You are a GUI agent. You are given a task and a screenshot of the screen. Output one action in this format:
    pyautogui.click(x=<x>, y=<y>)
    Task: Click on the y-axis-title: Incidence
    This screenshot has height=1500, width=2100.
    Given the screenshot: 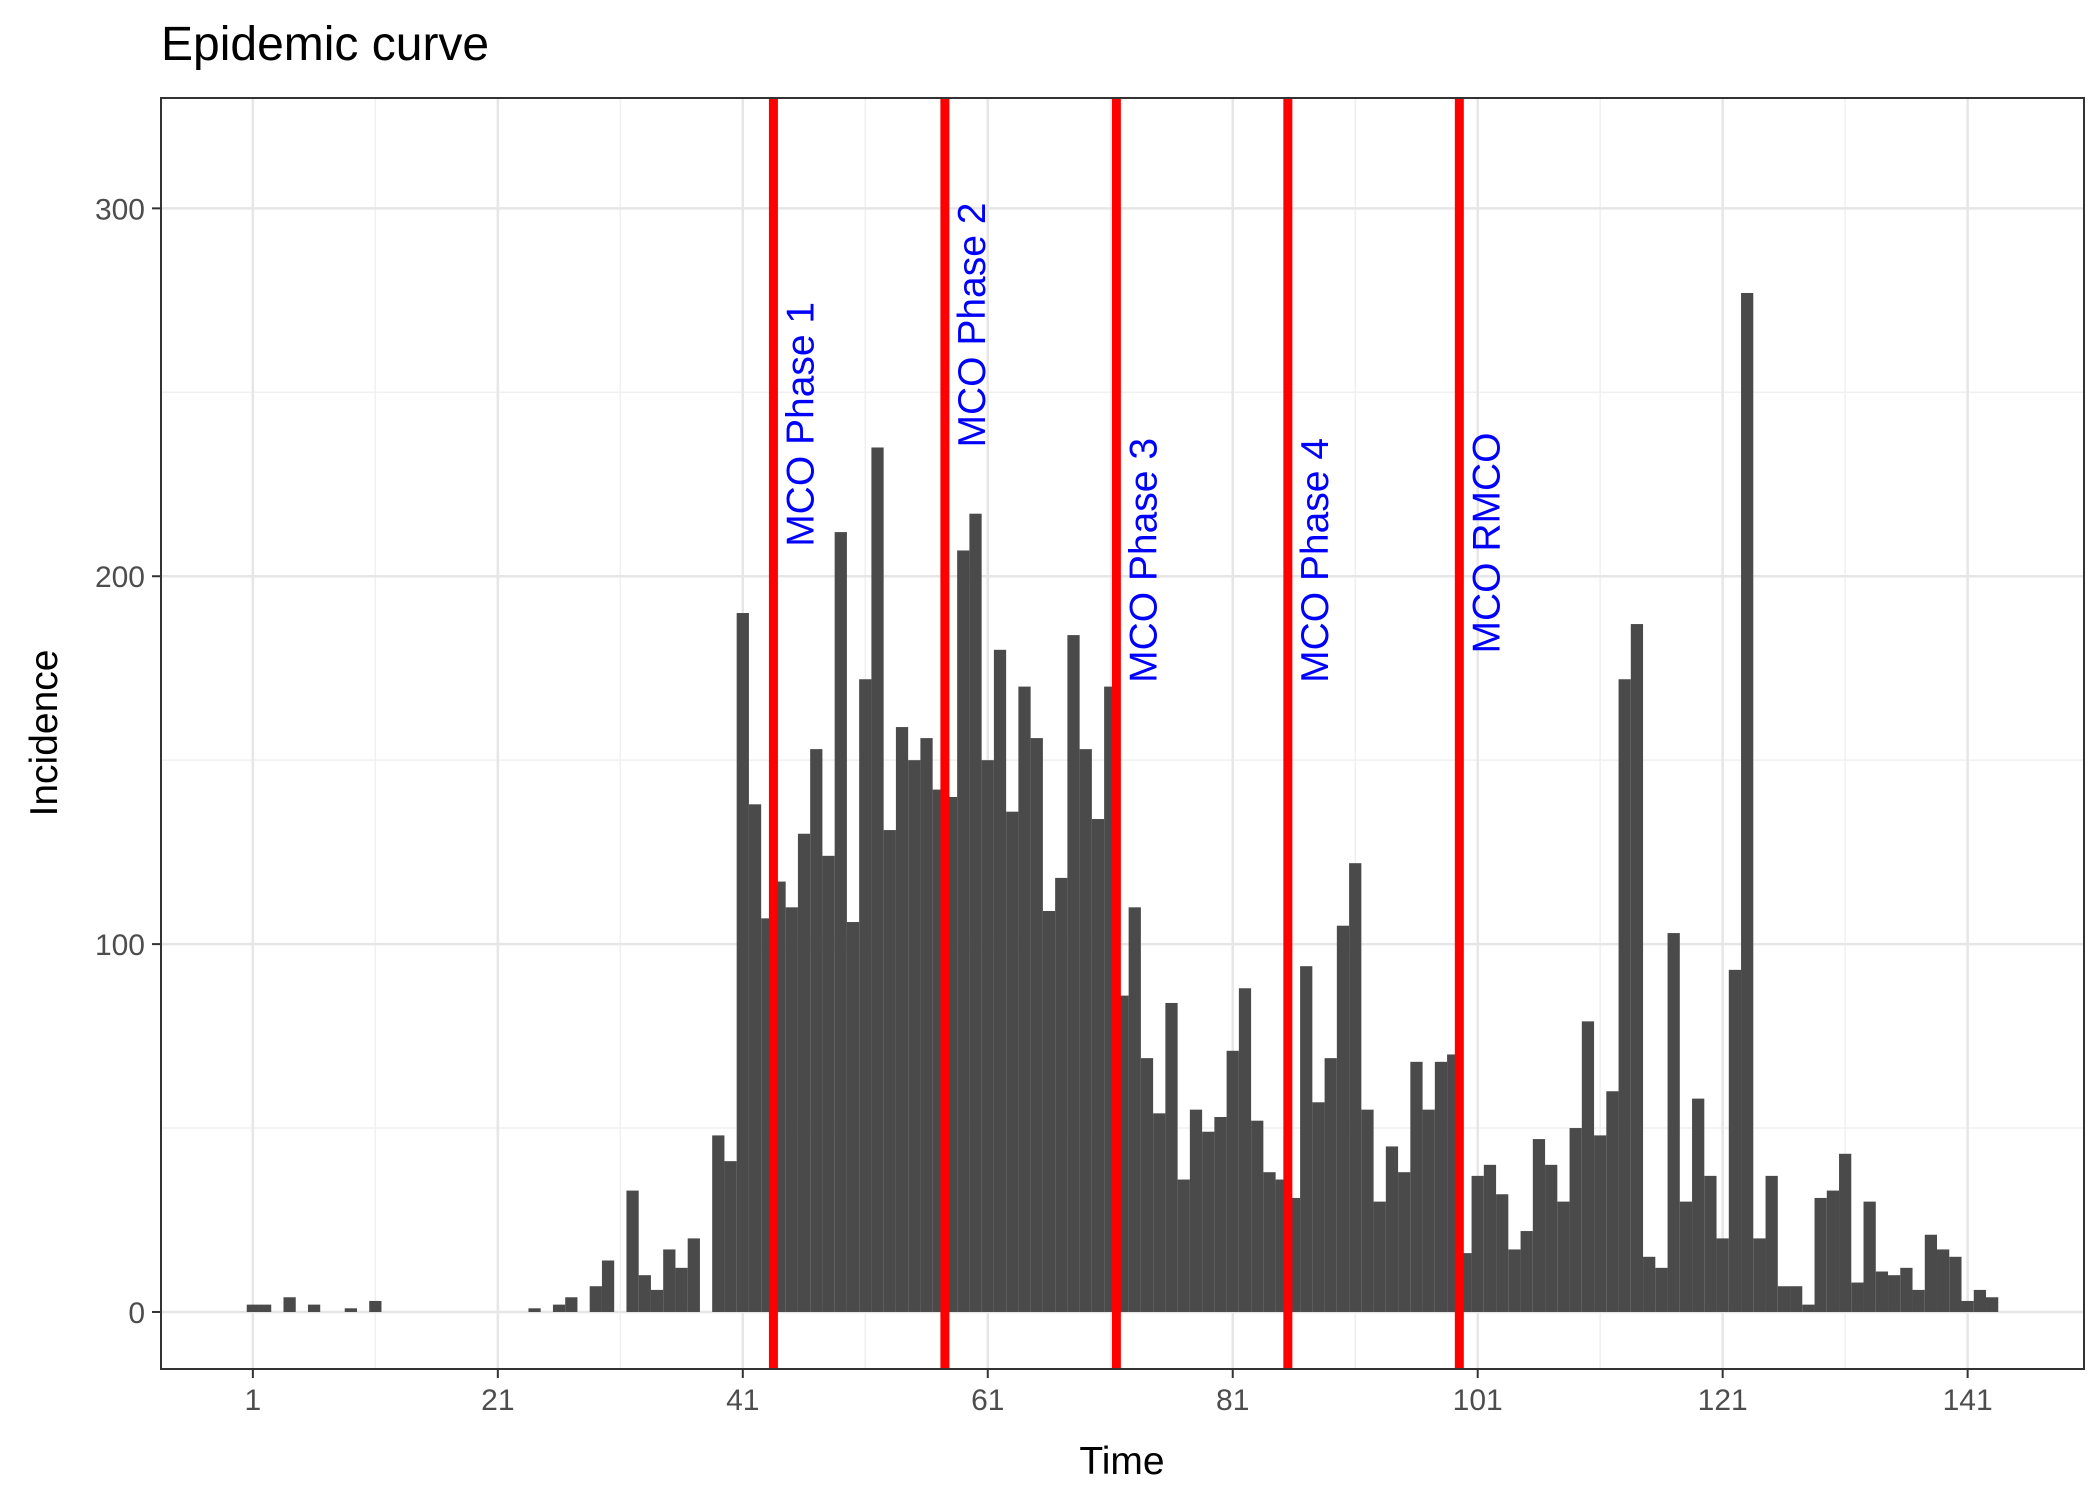 What is the action you would take?
    pyautogui.click(x=44, y=733)
    